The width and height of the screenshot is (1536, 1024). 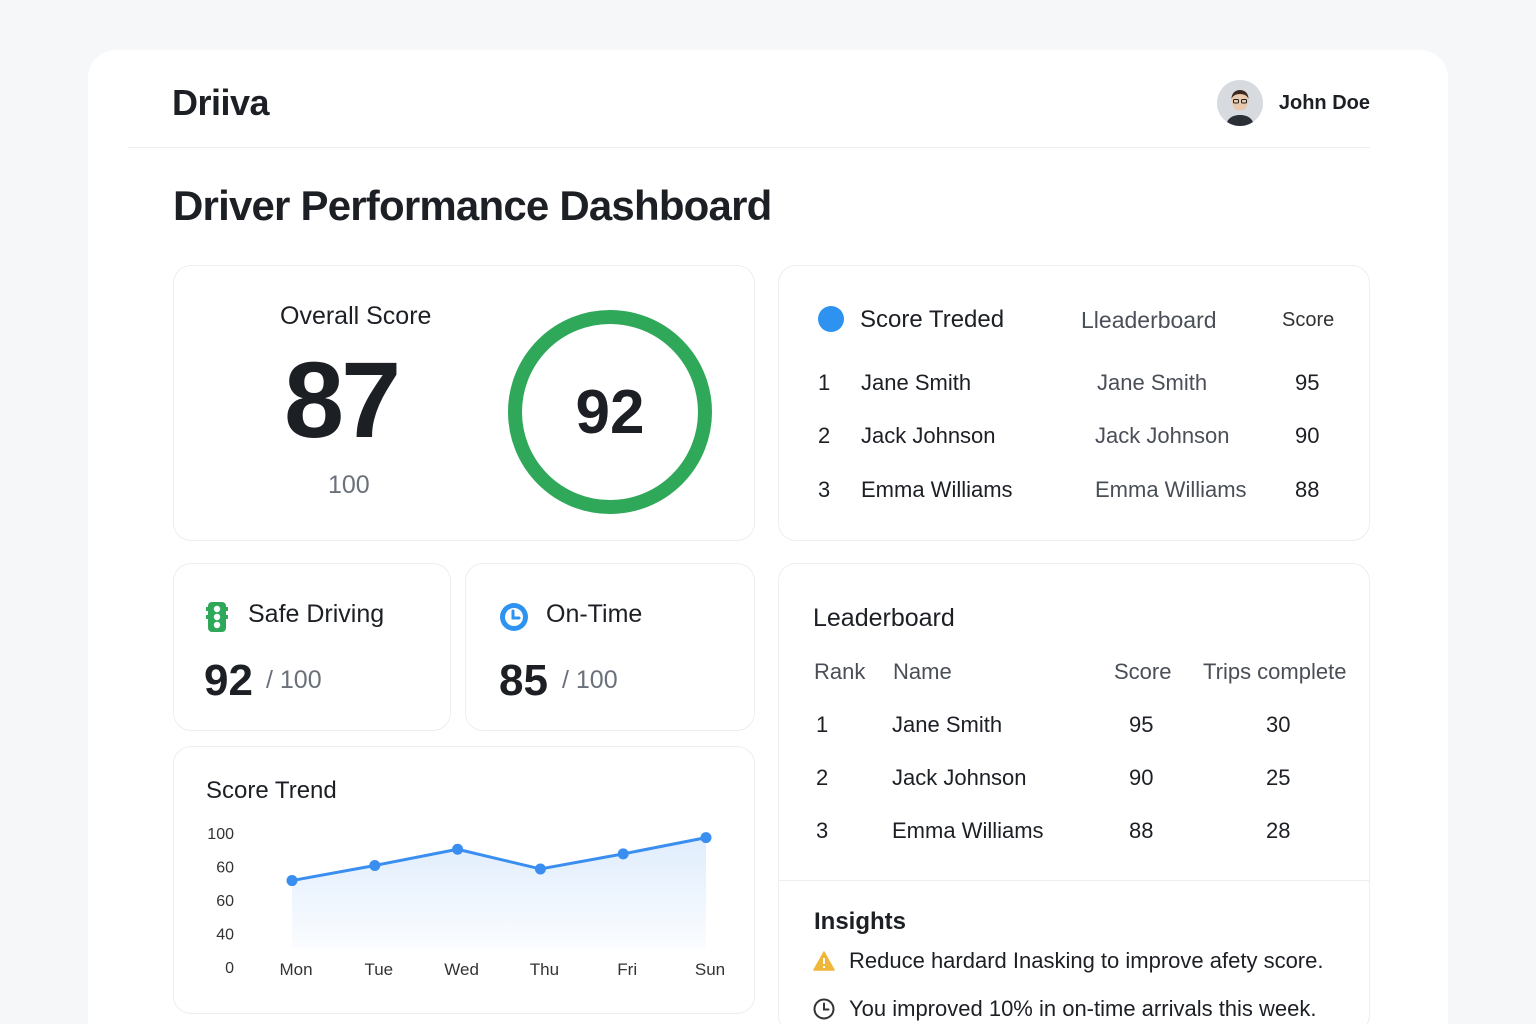 I want to click on traffic-light-icon, so click(x=217, y=617).